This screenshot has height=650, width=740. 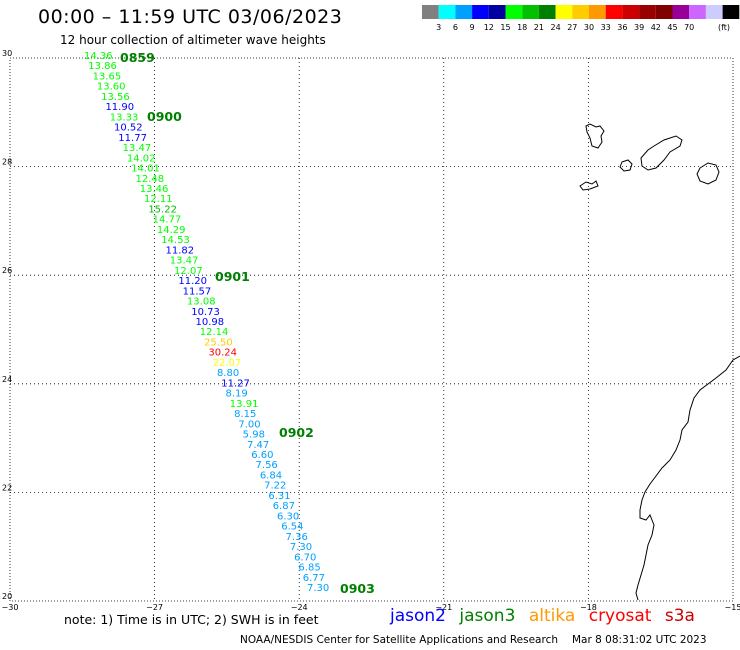 What do you see at coordinates (175, 240) in the screenshot?
I see `wave-height-label: 14.53` at bounding box center [175, 240].